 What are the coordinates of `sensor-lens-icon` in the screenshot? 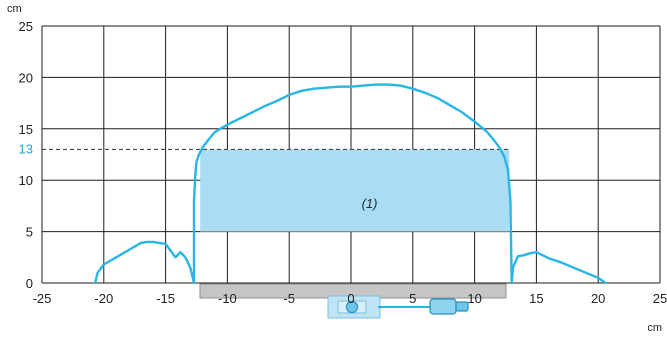 It's located at (352, 307).